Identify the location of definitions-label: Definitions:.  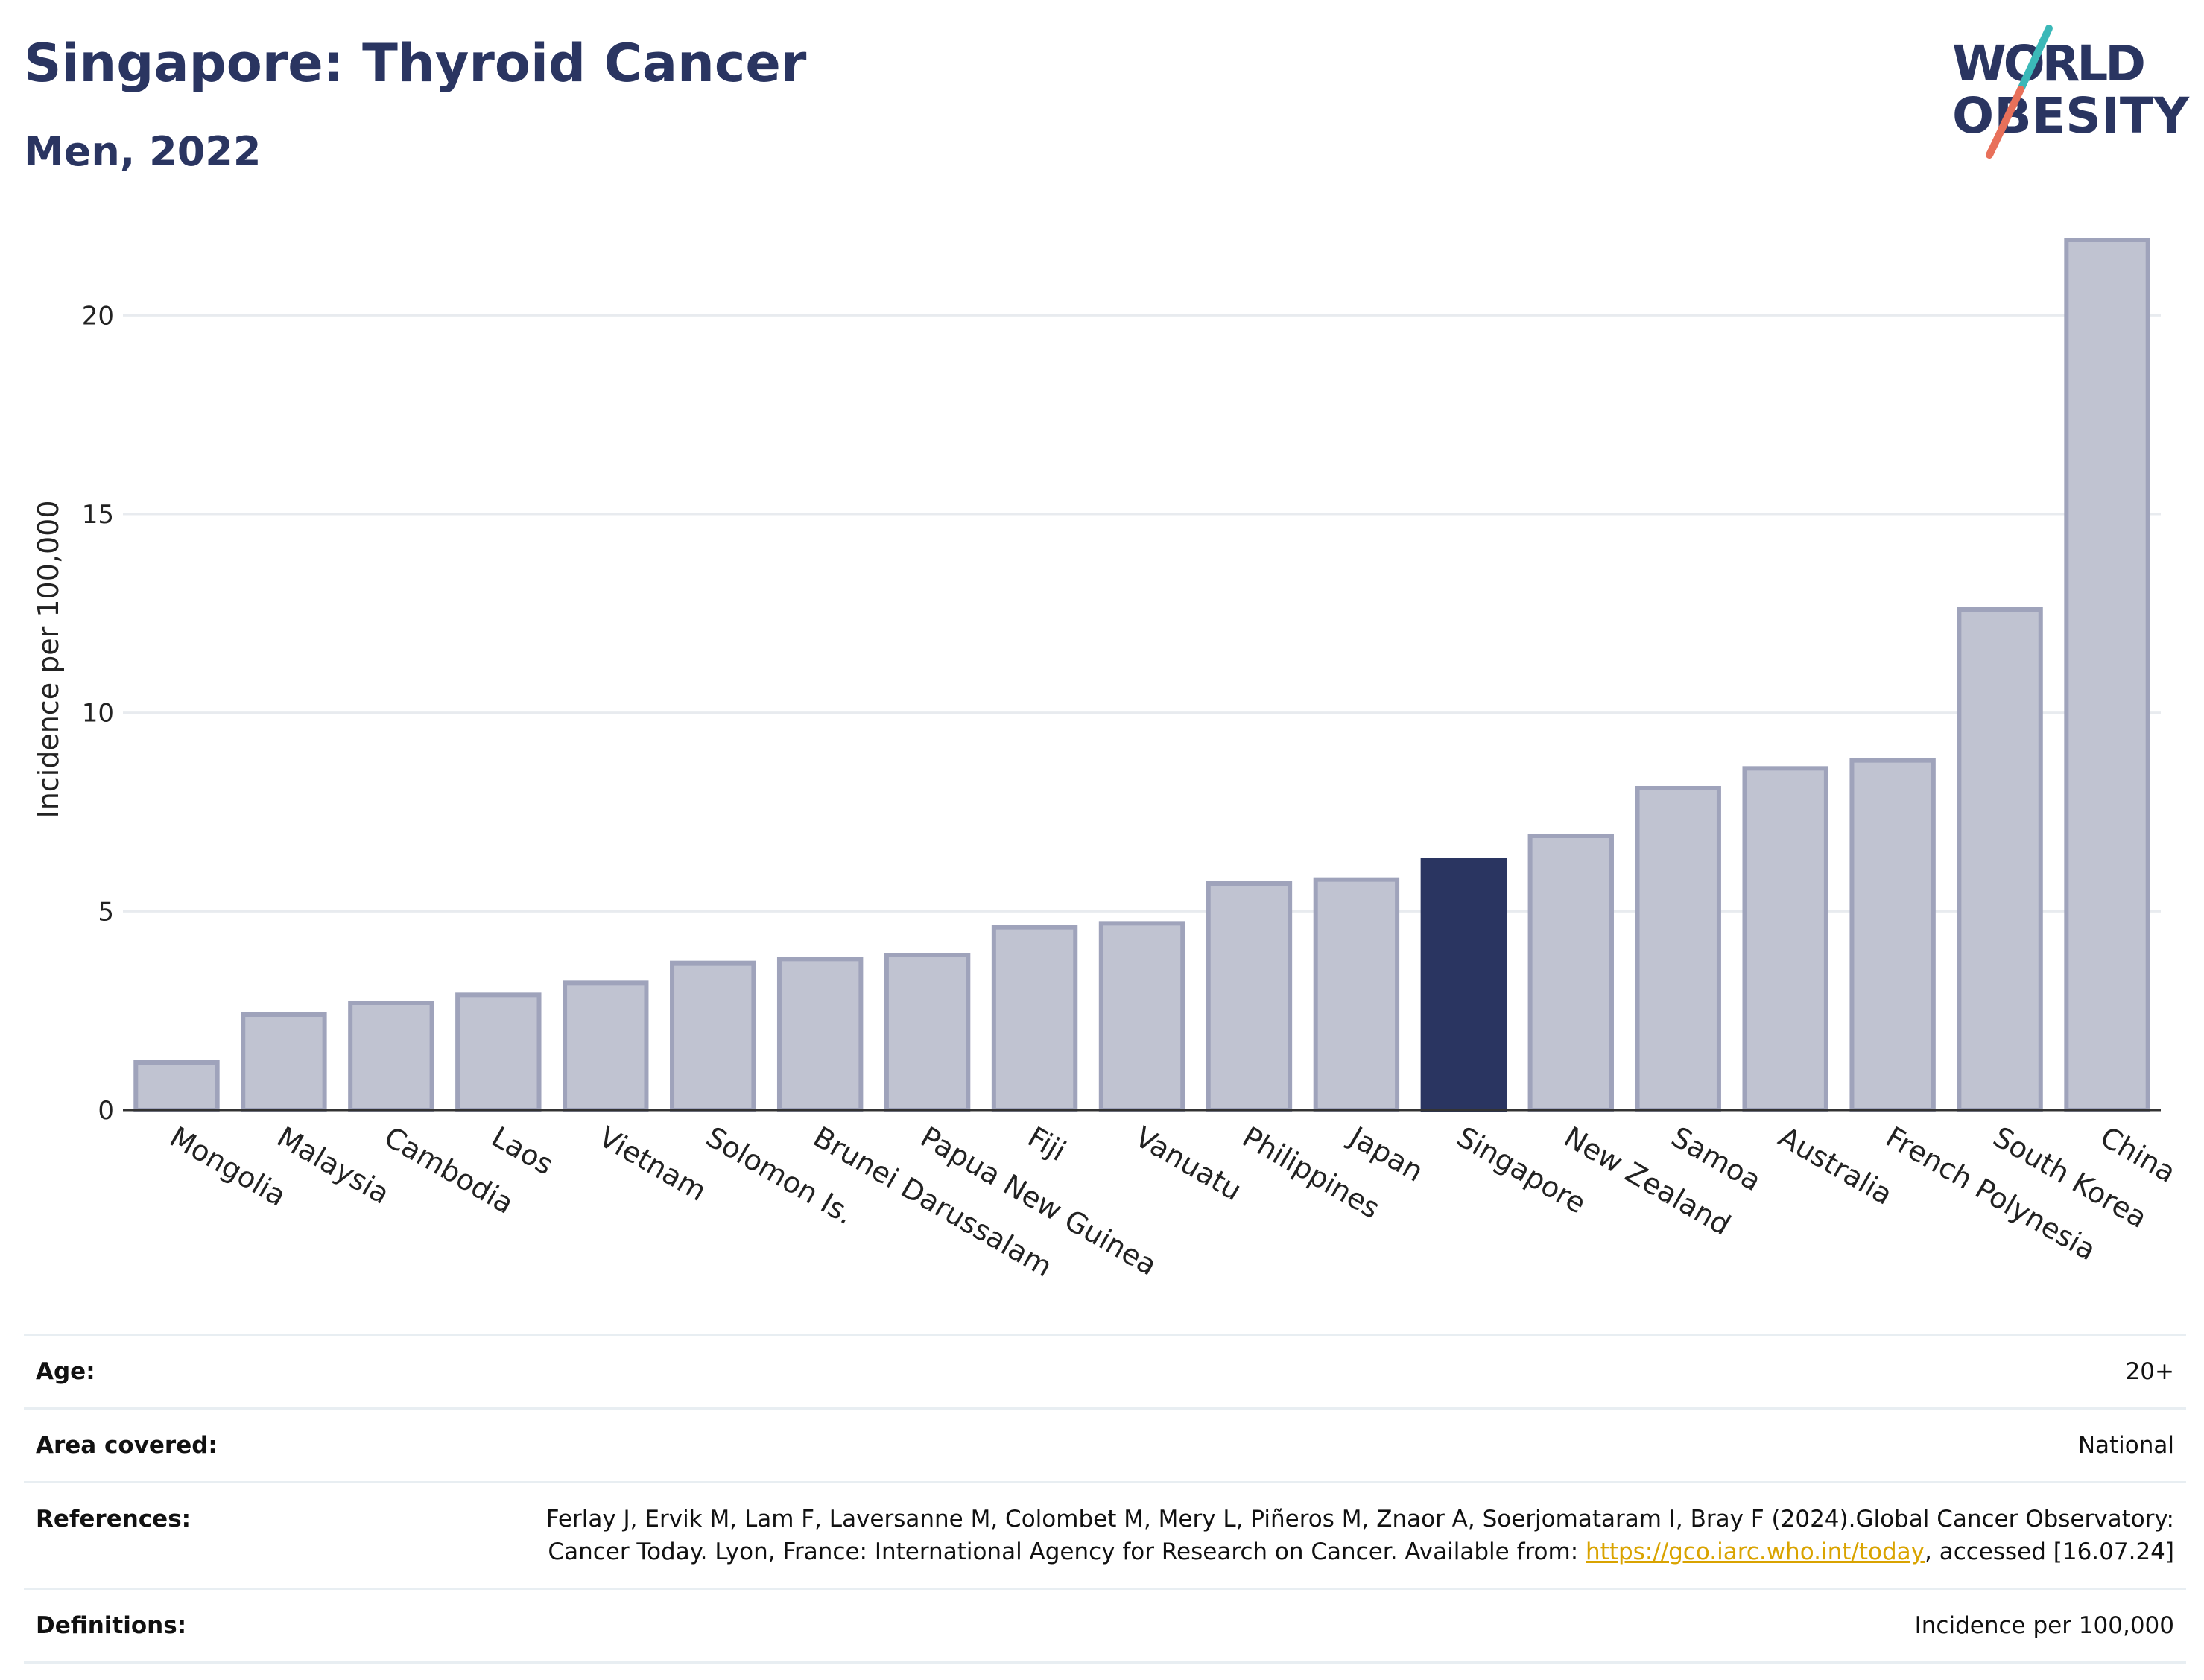
(111, 1625).